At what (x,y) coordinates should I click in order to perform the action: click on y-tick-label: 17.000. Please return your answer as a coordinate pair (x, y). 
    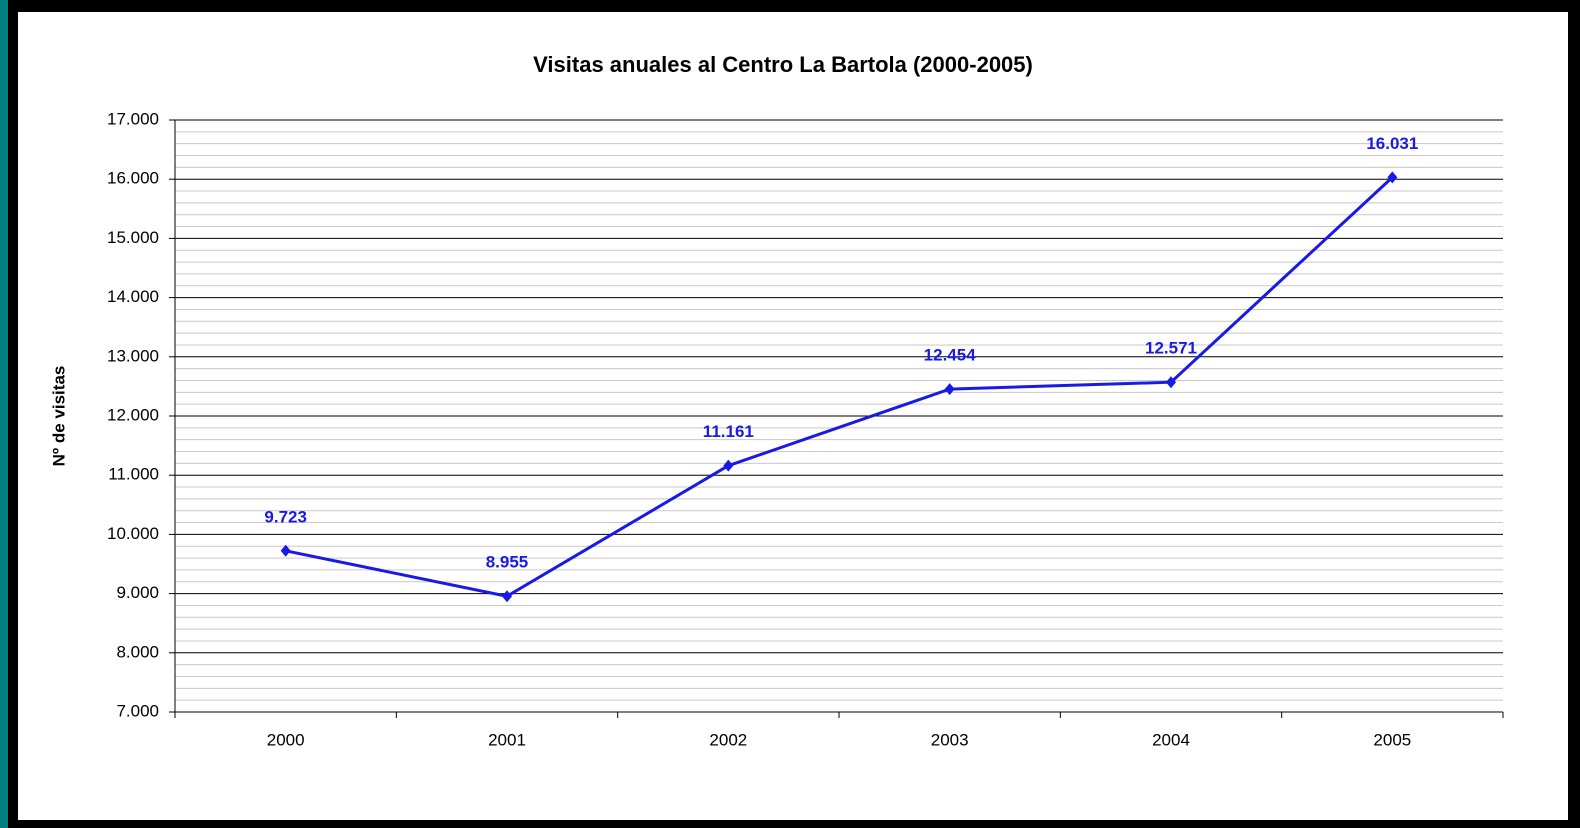
    Looking at the image, I should click on (133, 118).